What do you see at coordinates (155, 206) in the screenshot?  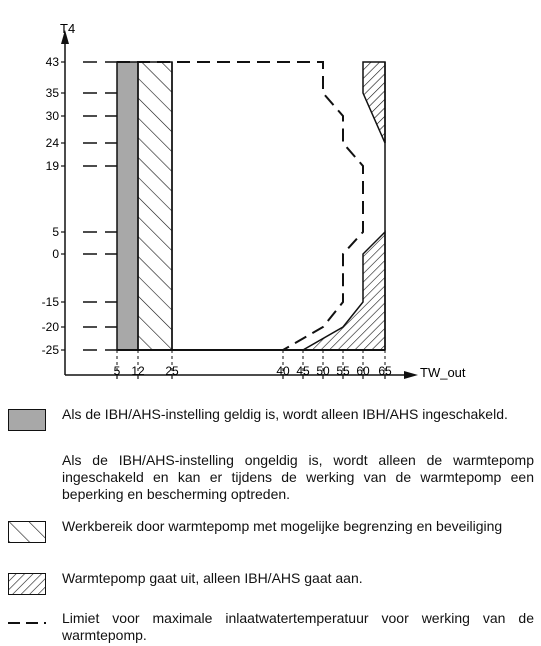 I see `heat-pump-limited-region` at bounding box center [155, 206].